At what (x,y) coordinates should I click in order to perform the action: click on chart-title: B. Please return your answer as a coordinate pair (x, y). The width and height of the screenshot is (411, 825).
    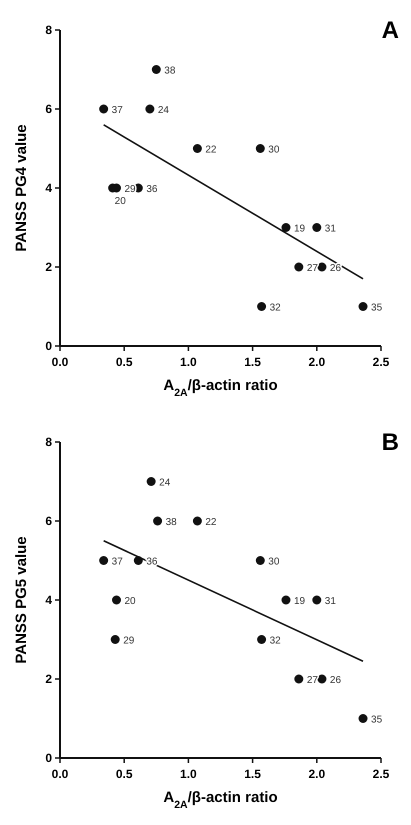
    Looking at the image, I should click on (390, 442).